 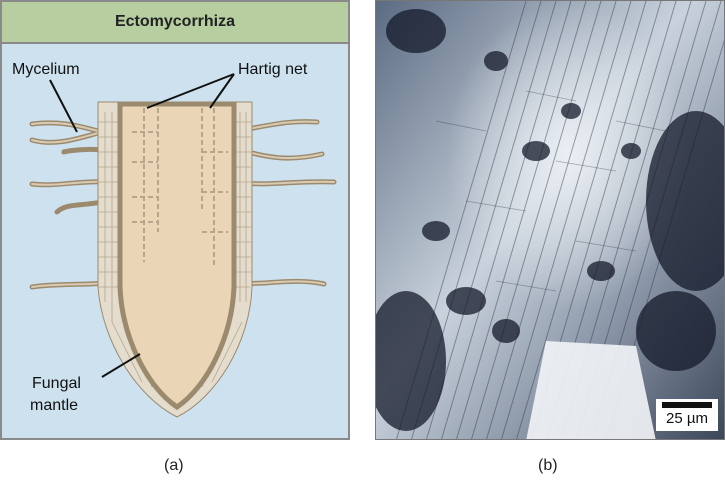 I want to click on fungal-mantle-label-line2: mantle, so click(x=54, y=405).